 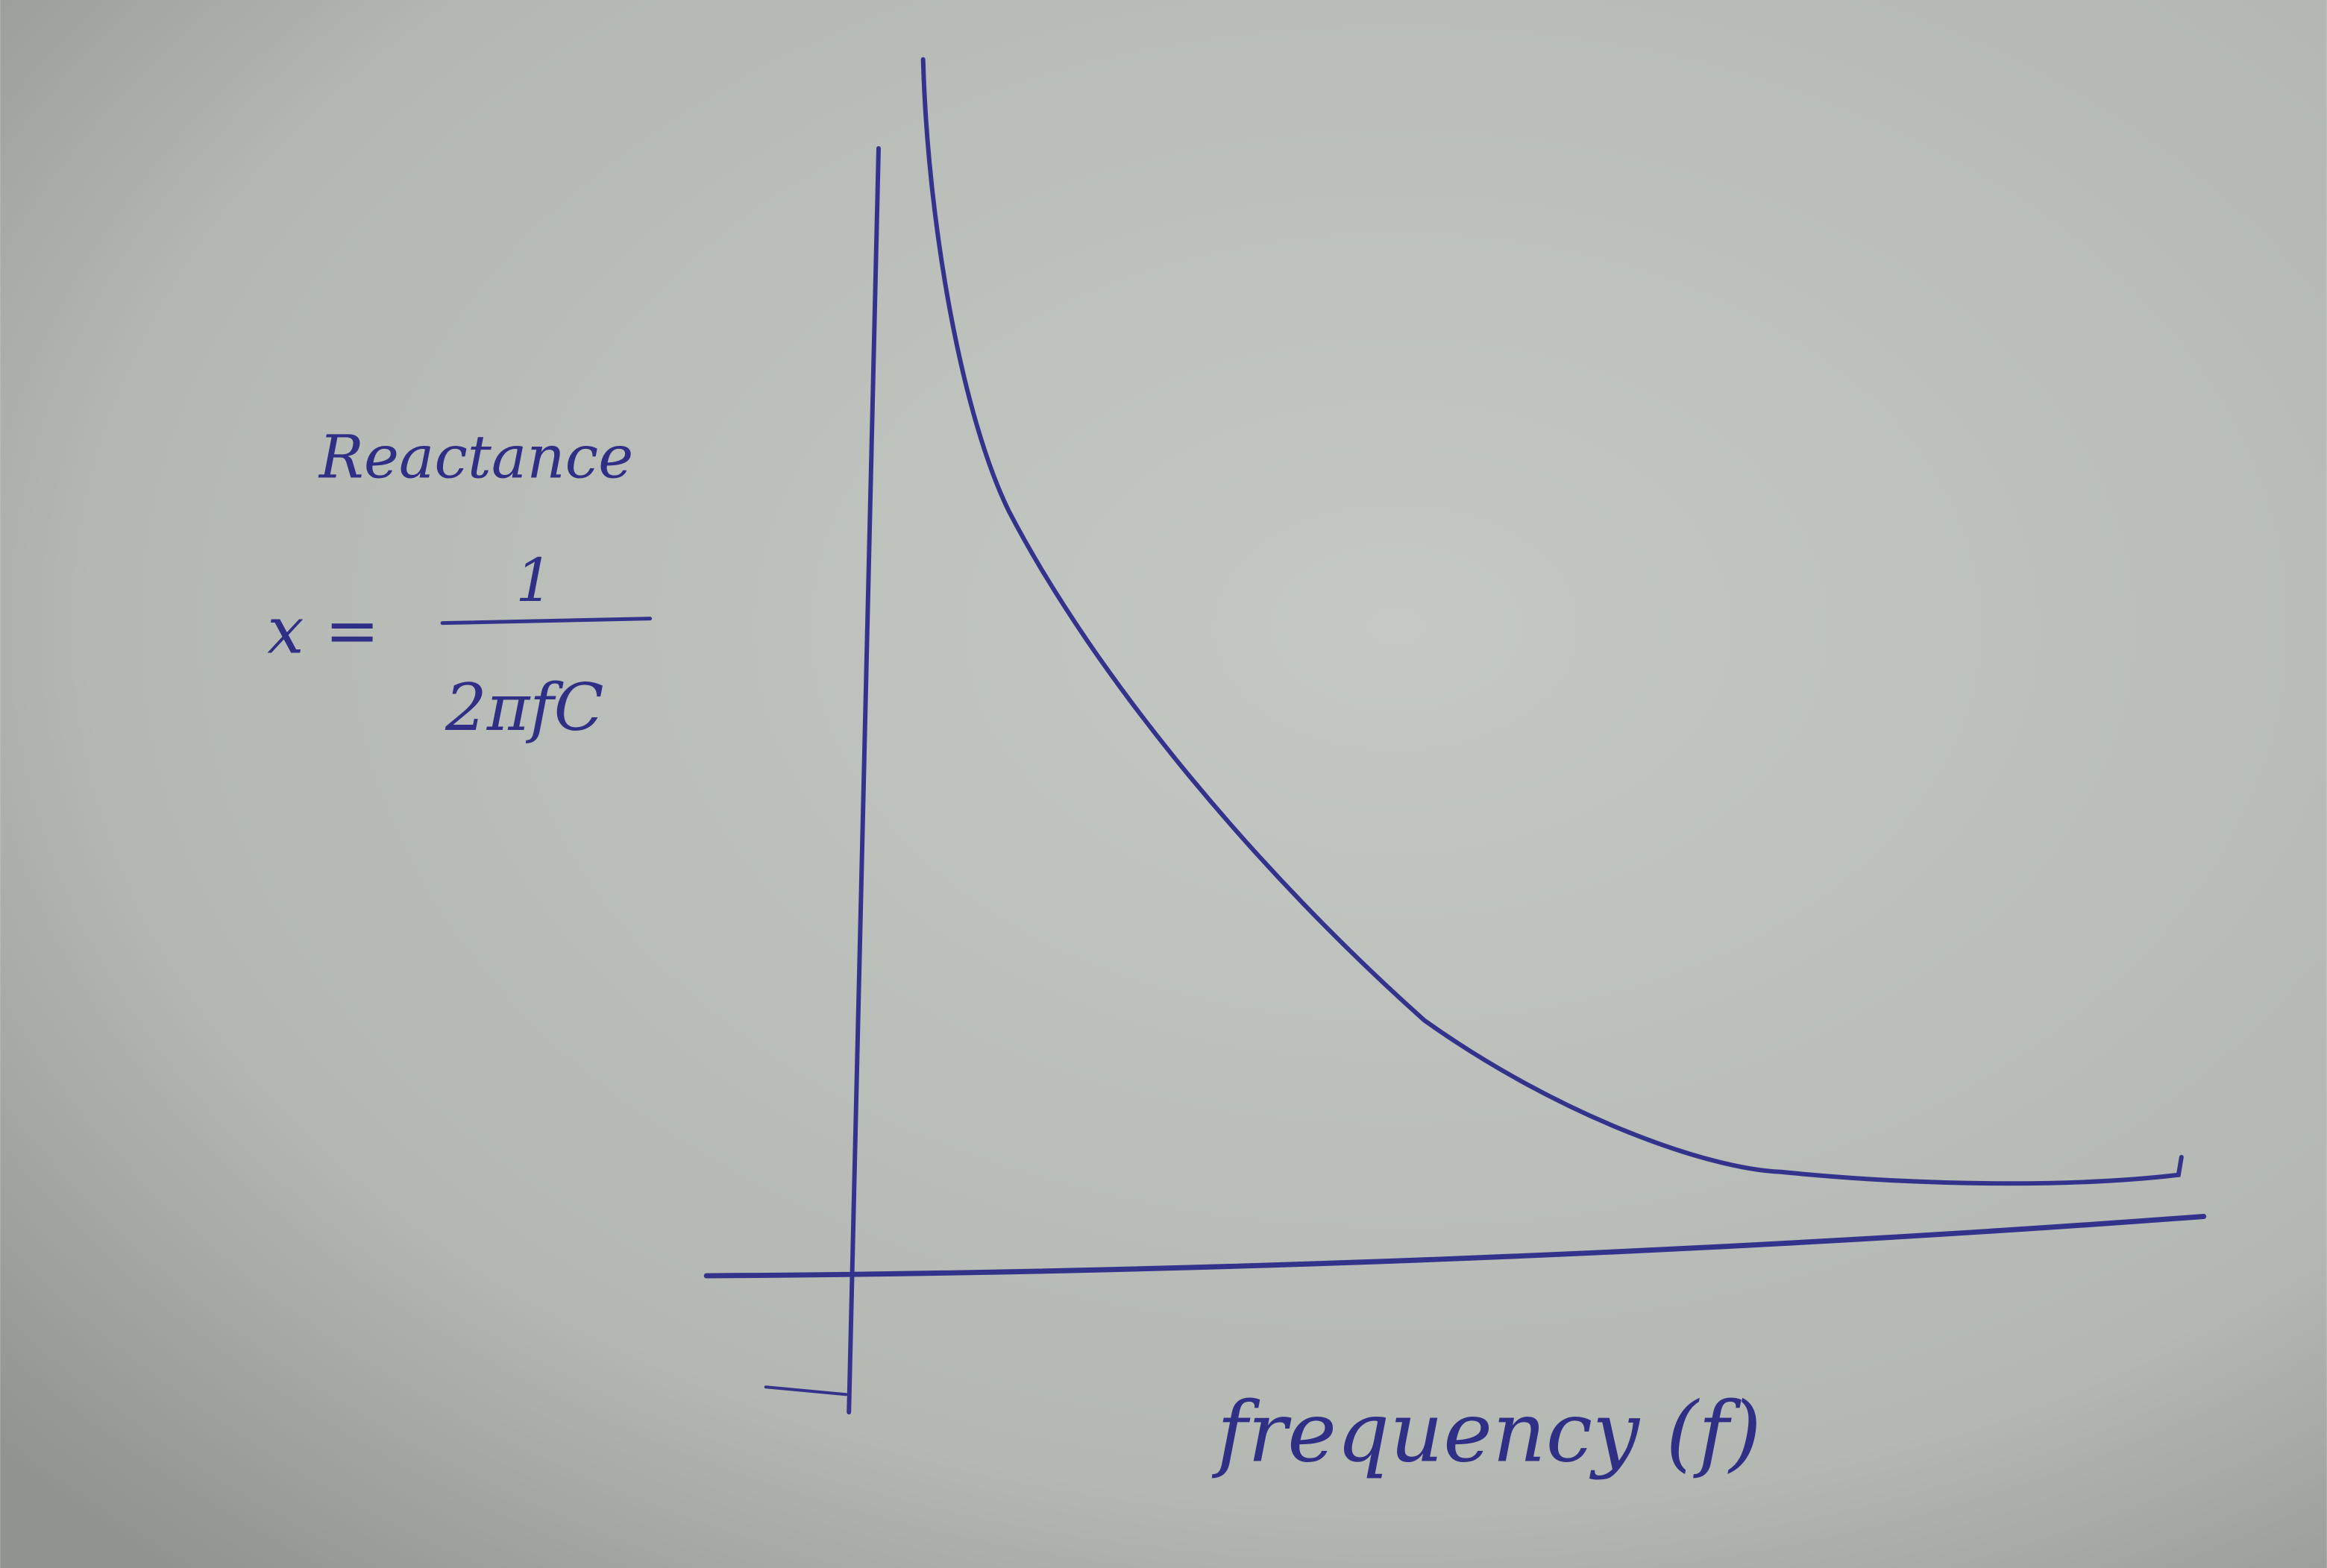 I want to click on x-axis, so click(x=1455, y=1246).